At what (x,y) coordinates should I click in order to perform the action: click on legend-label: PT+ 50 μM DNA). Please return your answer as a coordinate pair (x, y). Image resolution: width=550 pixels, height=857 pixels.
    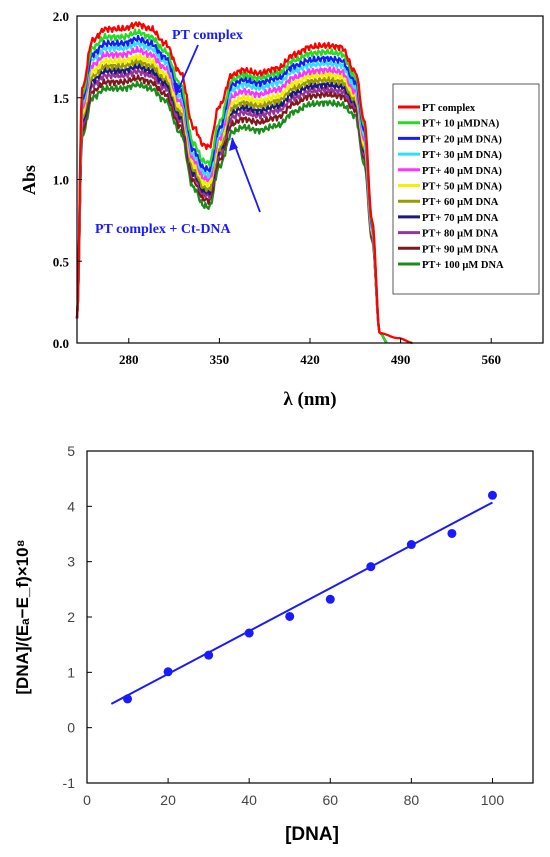
    Looking at the image, I should click on (462, 187).